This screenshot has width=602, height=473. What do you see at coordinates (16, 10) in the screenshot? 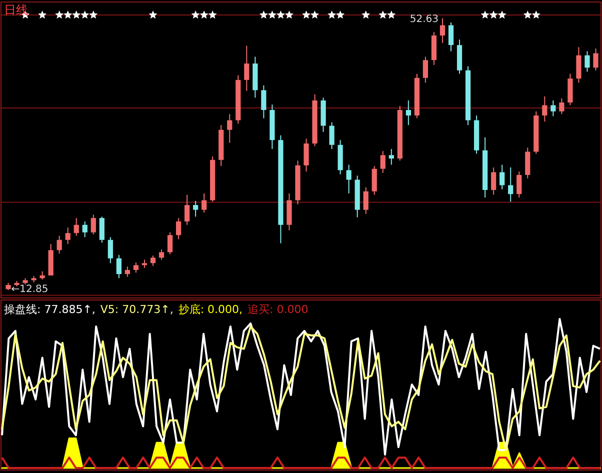
I see `chart-title: 日线` at bounding box center [16, 10].